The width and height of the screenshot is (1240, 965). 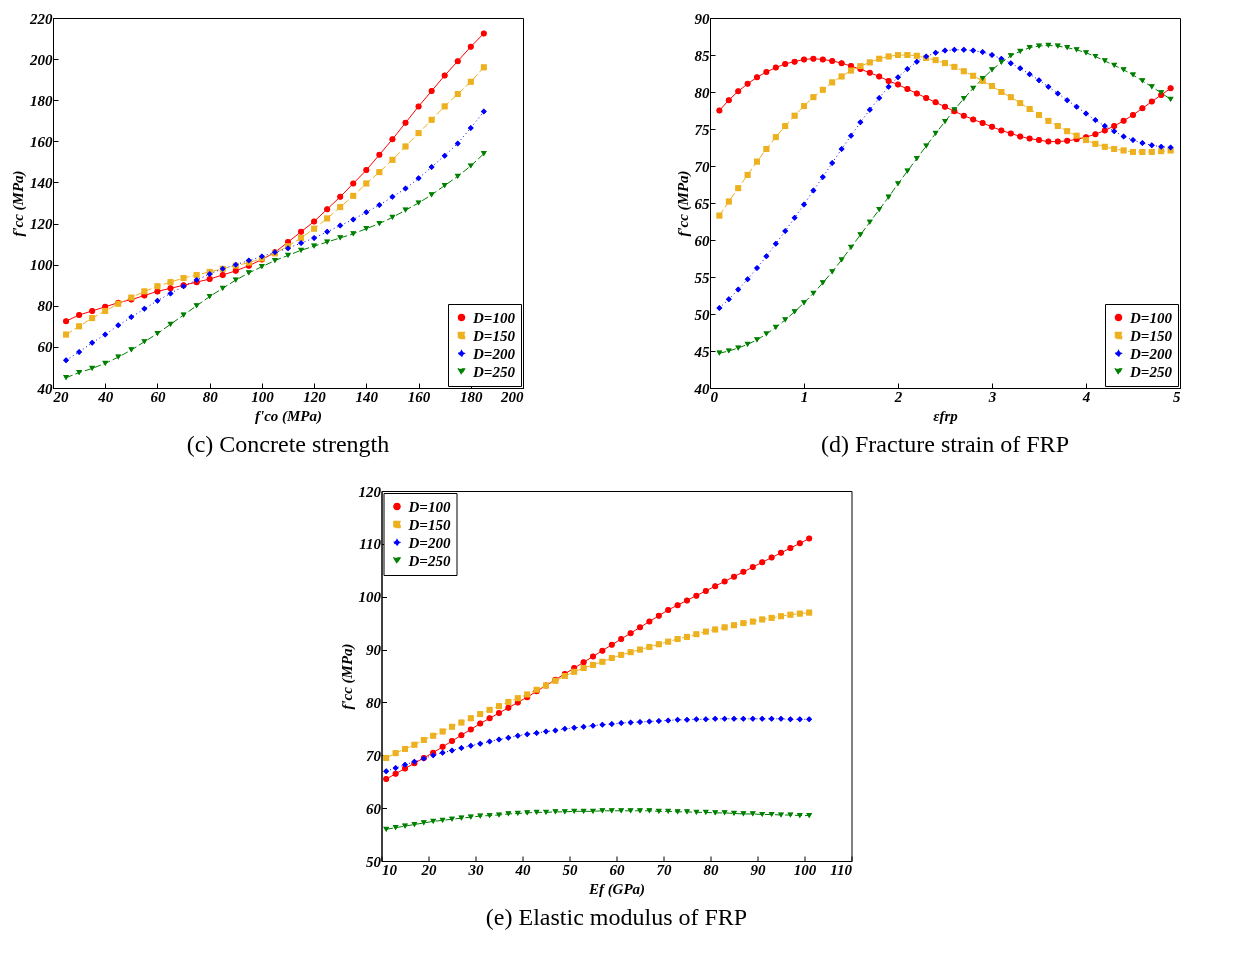 I want to click on y-tick-label: 180, so click(x=41, y=100).